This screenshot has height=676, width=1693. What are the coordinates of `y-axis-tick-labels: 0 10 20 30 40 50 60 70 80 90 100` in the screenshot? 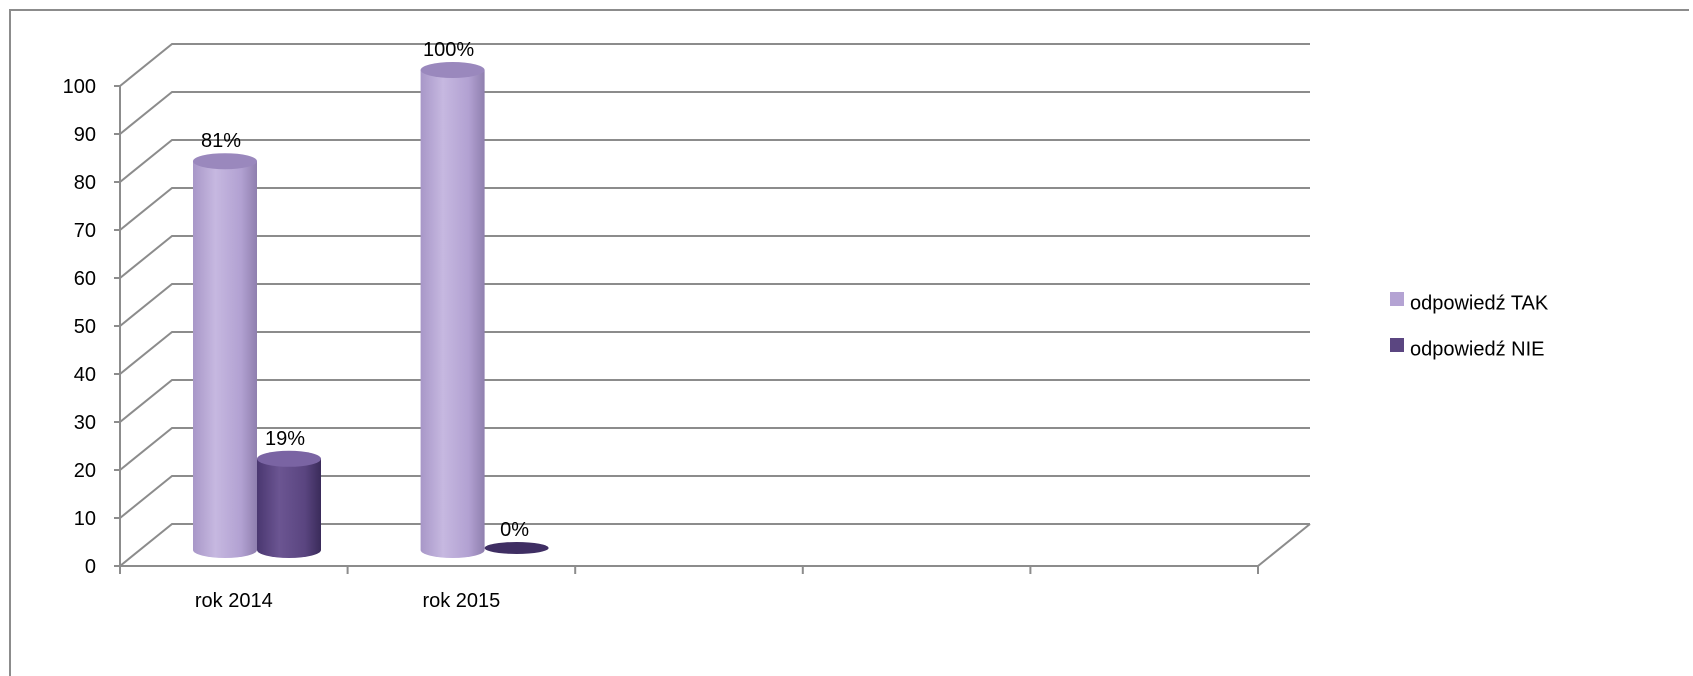 It's located at (79, 327).